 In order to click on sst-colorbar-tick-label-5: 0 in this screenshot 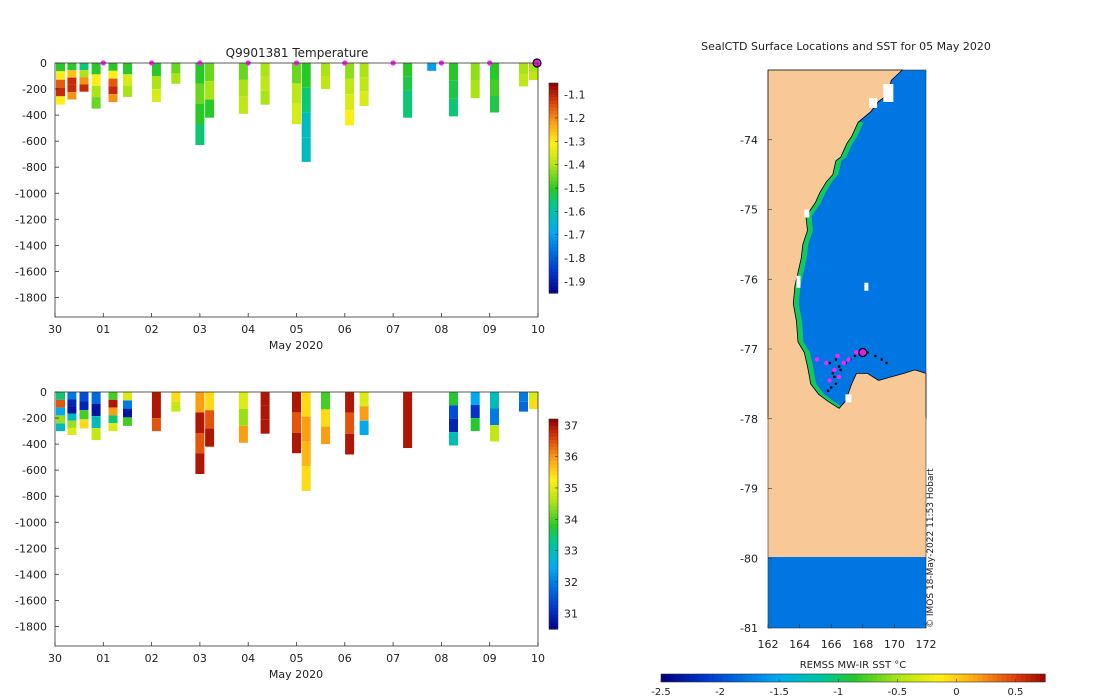, I will do `click(956, 692)`.